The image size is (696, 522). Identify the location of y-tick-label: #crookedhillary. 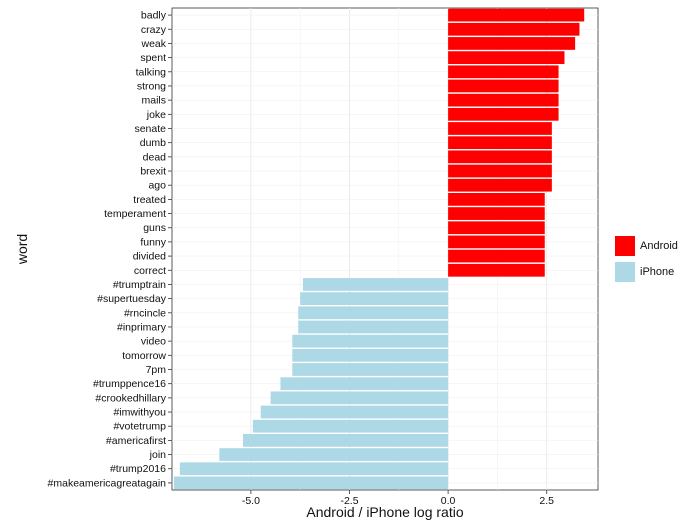
(130, 398).